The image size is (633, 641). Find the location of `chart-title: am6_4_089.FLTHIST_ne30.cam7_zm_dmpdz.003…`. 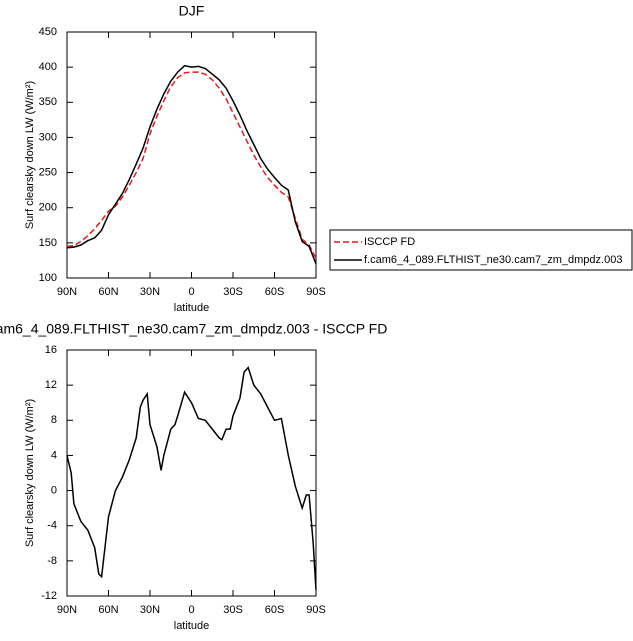

chart-title: am6_4_089.FLTHIST_ne30.cam7_zm_dmpdz.003… is located at coordinates (193, 329).